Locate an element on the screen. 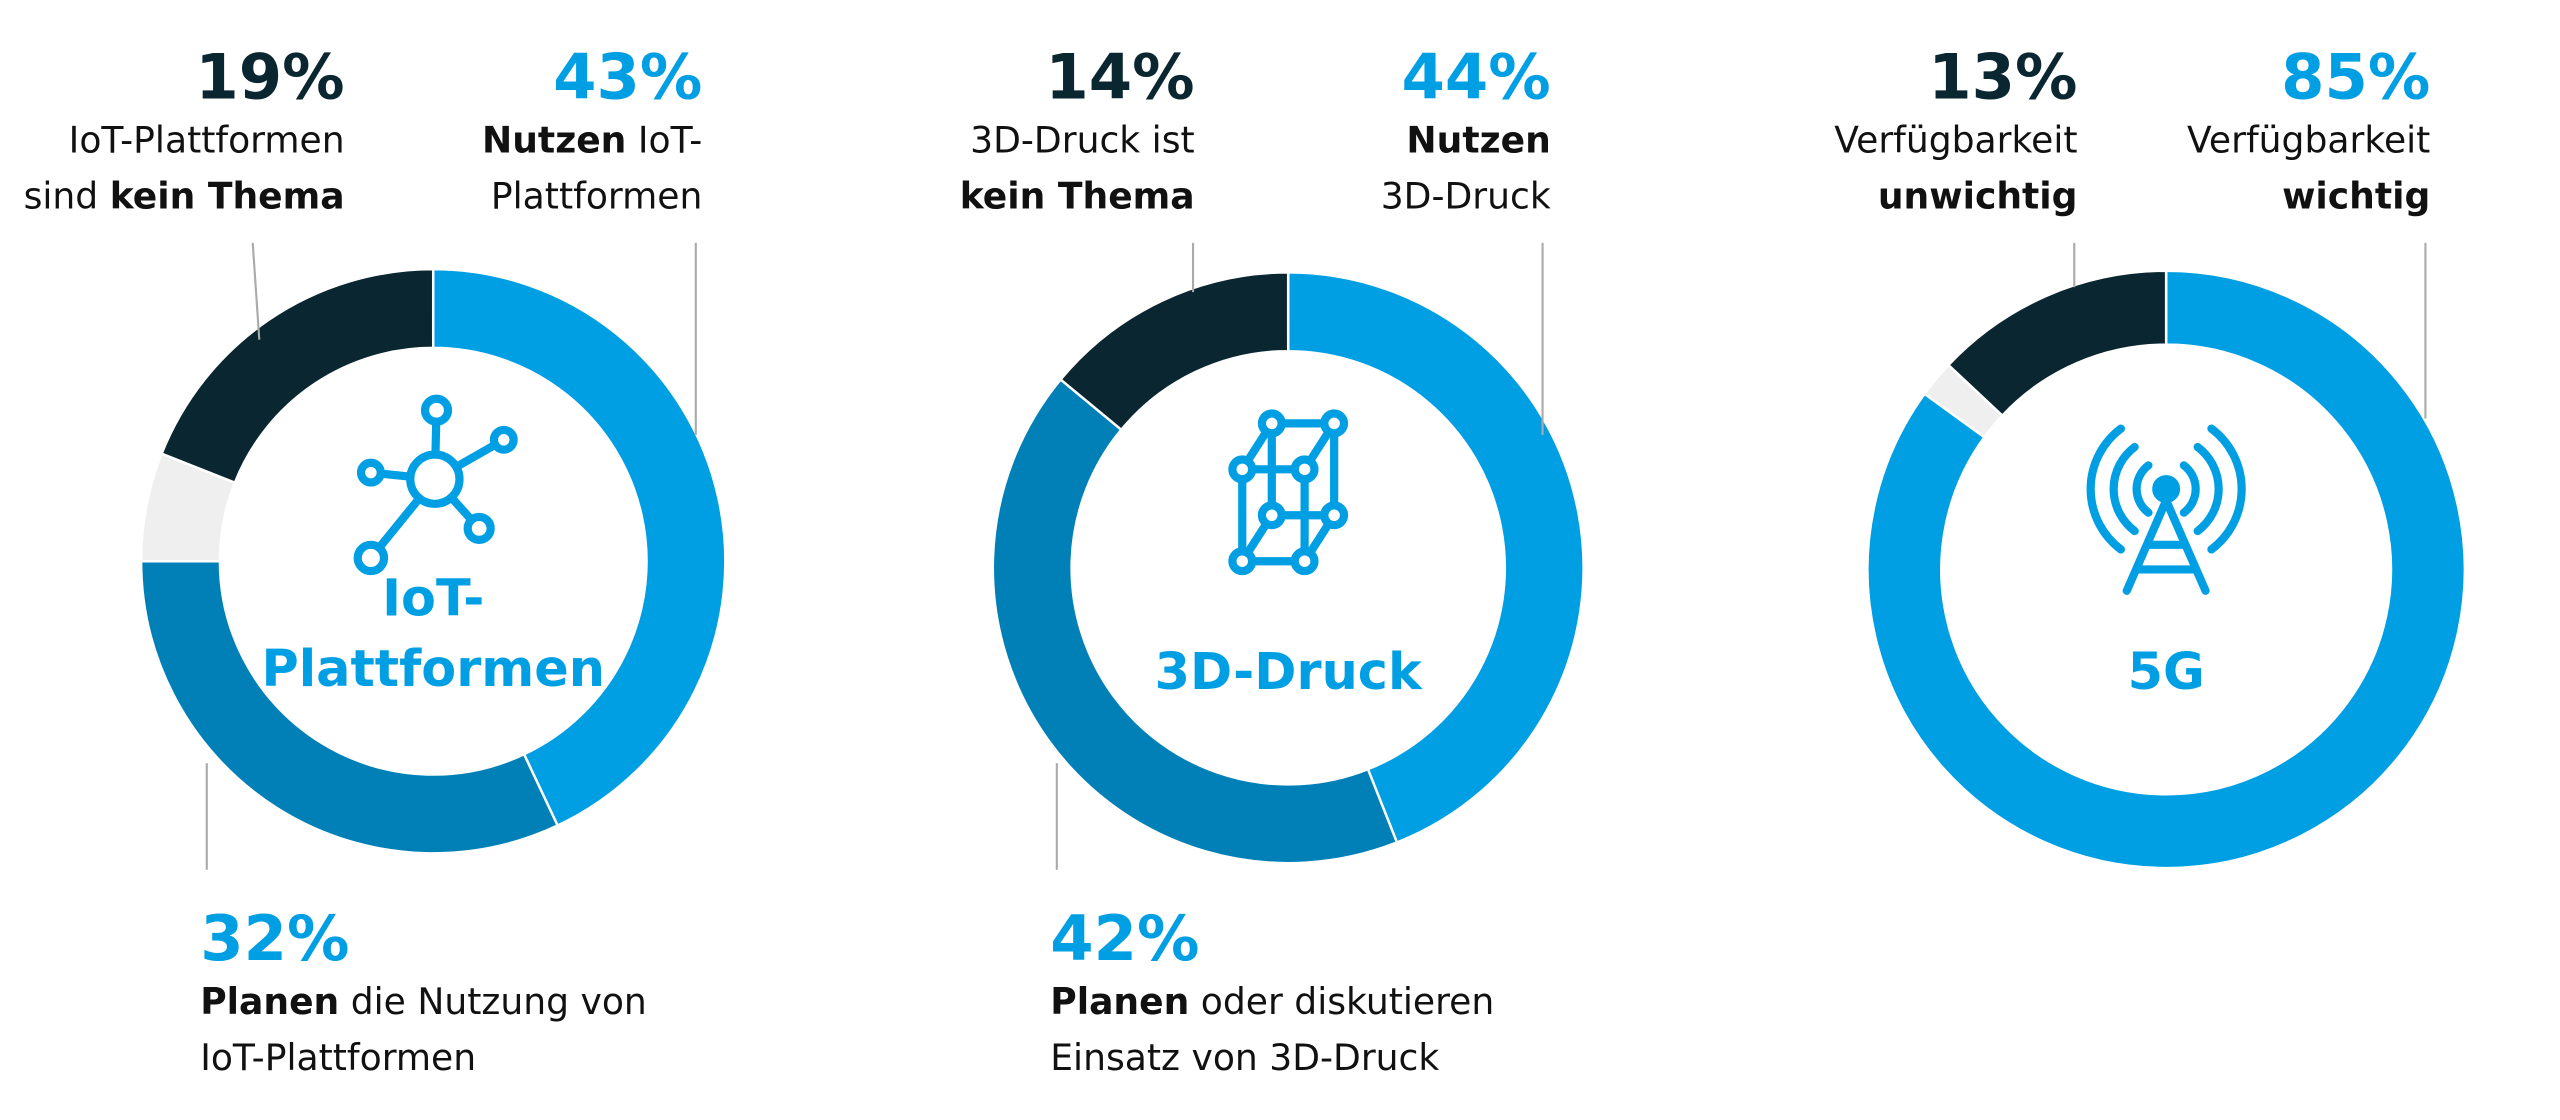 This screenshot has height=1120, width=2560. text: sind is located at coordinates (67, 195).